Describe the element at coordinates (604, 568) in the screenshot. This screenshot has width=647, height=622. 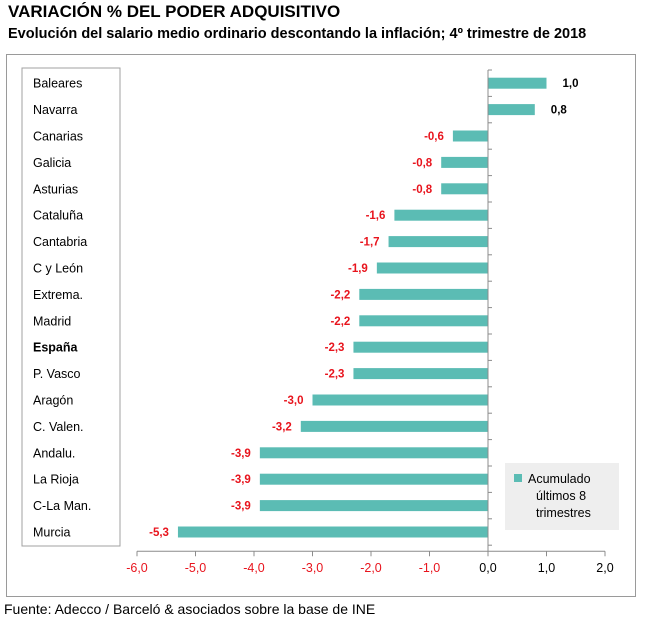
I see `x-tick-label: 2,0` at that location.